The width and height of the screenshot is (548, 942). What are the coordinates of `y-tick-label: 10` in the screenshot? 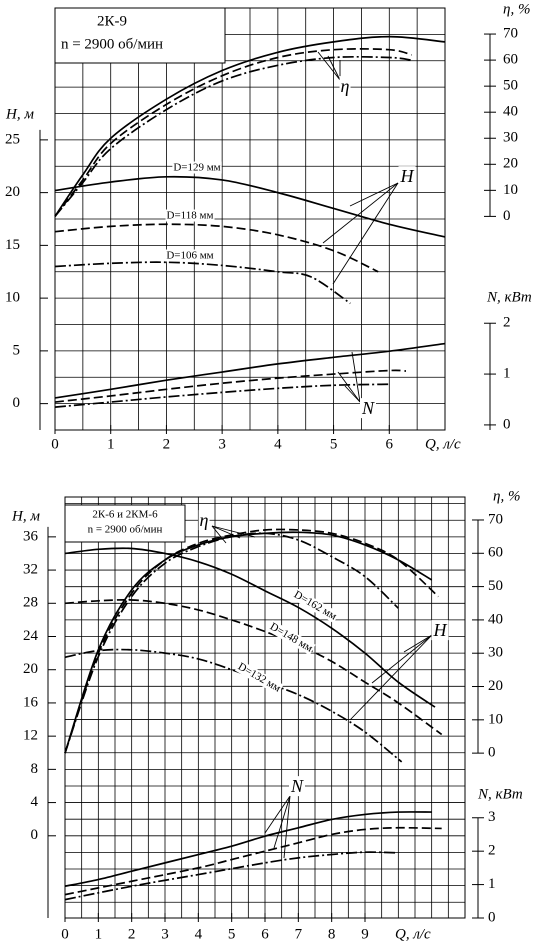 It's located at (12, 298).